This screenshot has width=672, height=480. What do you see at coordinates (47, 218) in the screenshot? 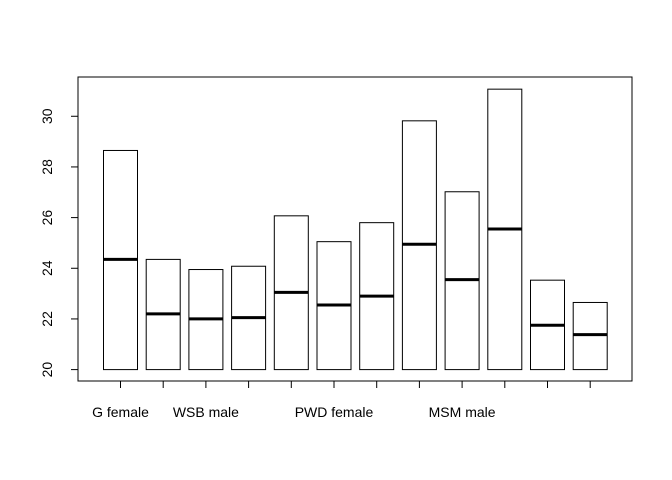
I see `y-tick-label: 26` at bounding box center [47, 218].